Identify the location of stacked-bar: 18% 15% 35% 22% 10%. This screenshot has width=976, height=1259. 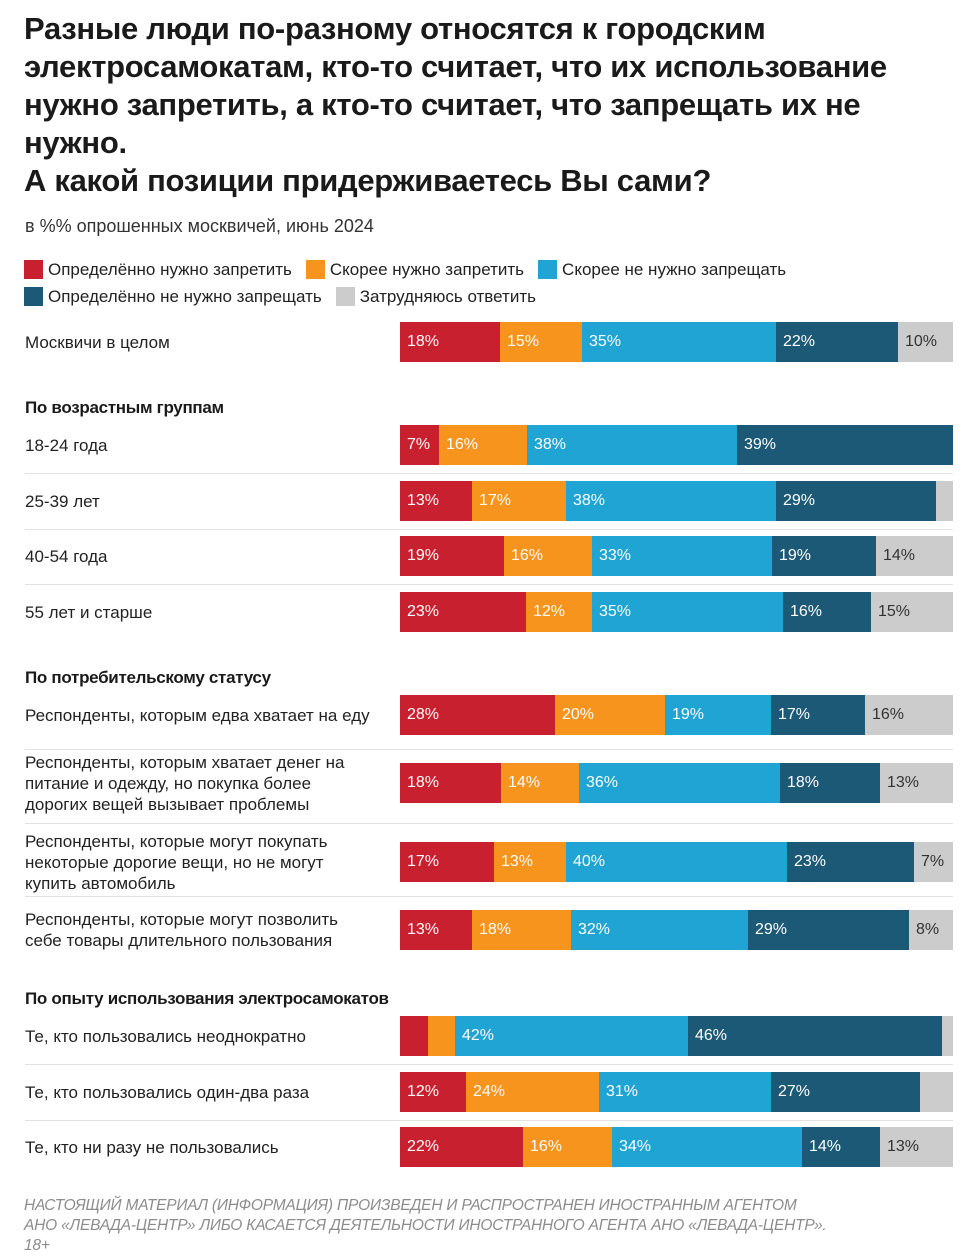
(676, 342).